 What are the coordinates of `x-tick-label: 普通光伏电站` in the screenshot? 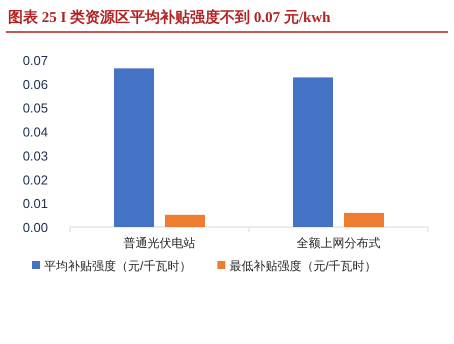 It's located at (160, 243).